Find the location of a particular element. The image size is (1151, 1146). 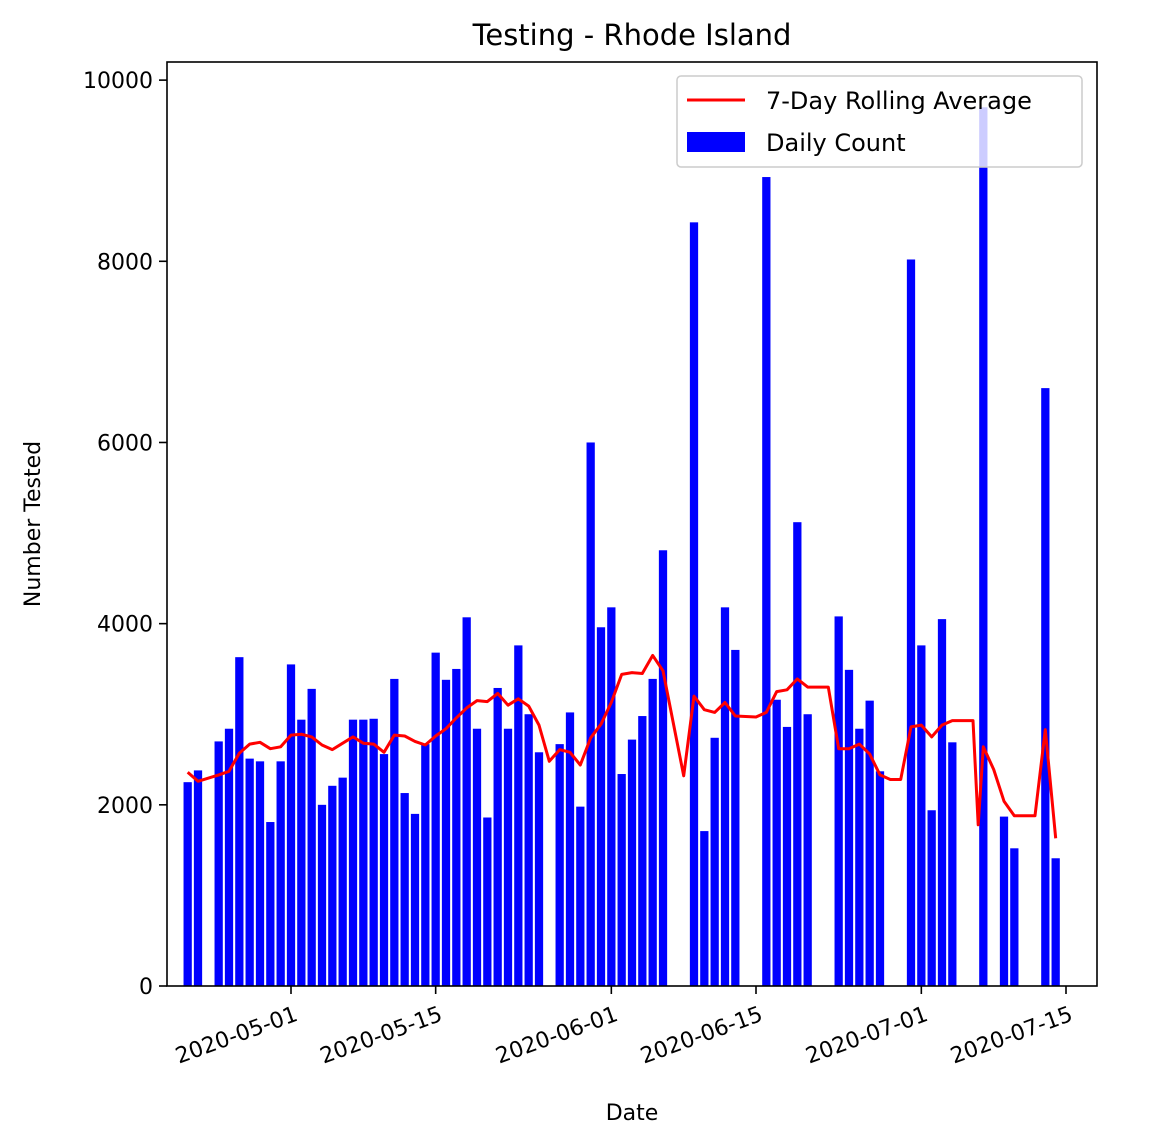

y-axis: 0 2000 4000 6000 8000 10000 is located at coordinates (125, 534).